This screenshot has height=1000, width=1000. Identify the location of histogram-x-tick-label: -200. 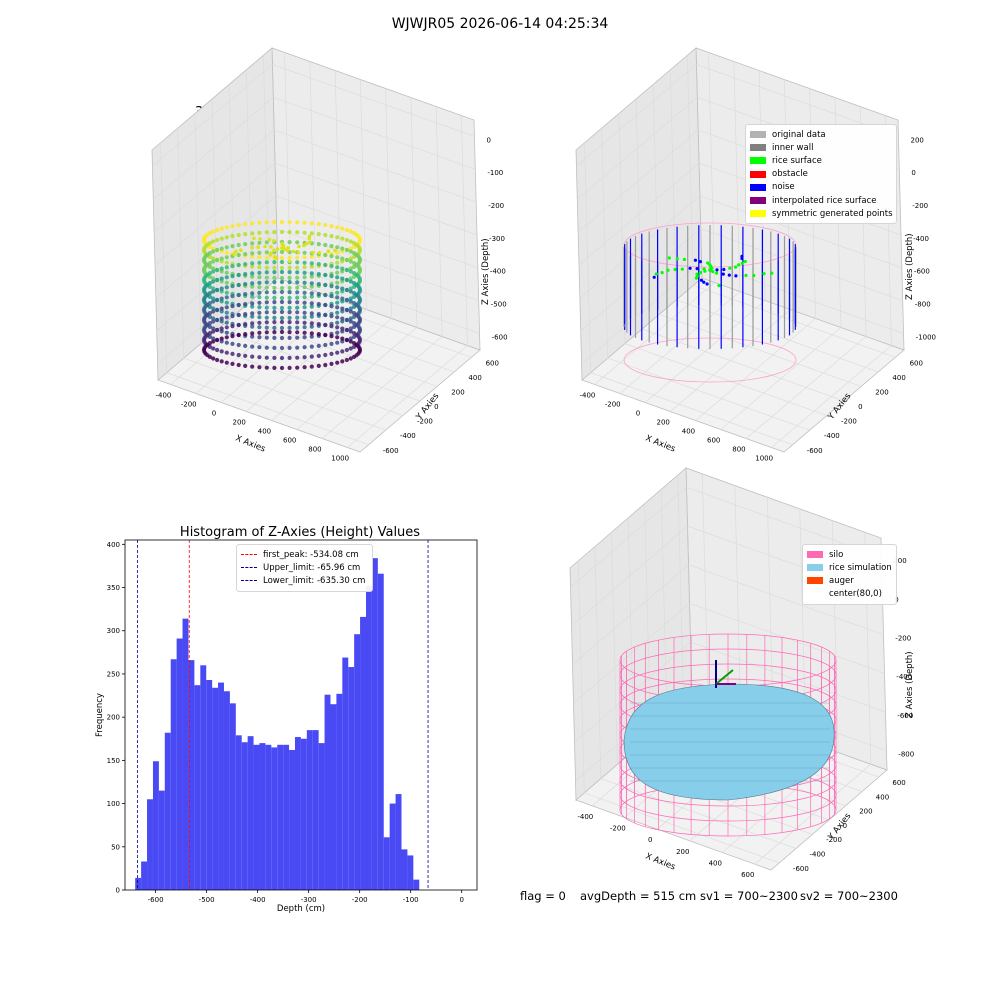
(360, 900).